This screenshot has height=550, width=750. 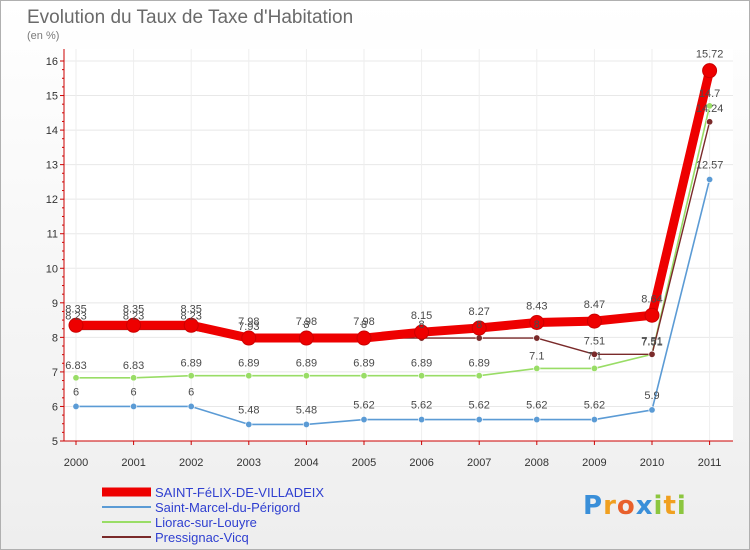 I want to click on chart-title: Evolution du Taux de Taxe d'Habitation, so click(x=190, y=17).